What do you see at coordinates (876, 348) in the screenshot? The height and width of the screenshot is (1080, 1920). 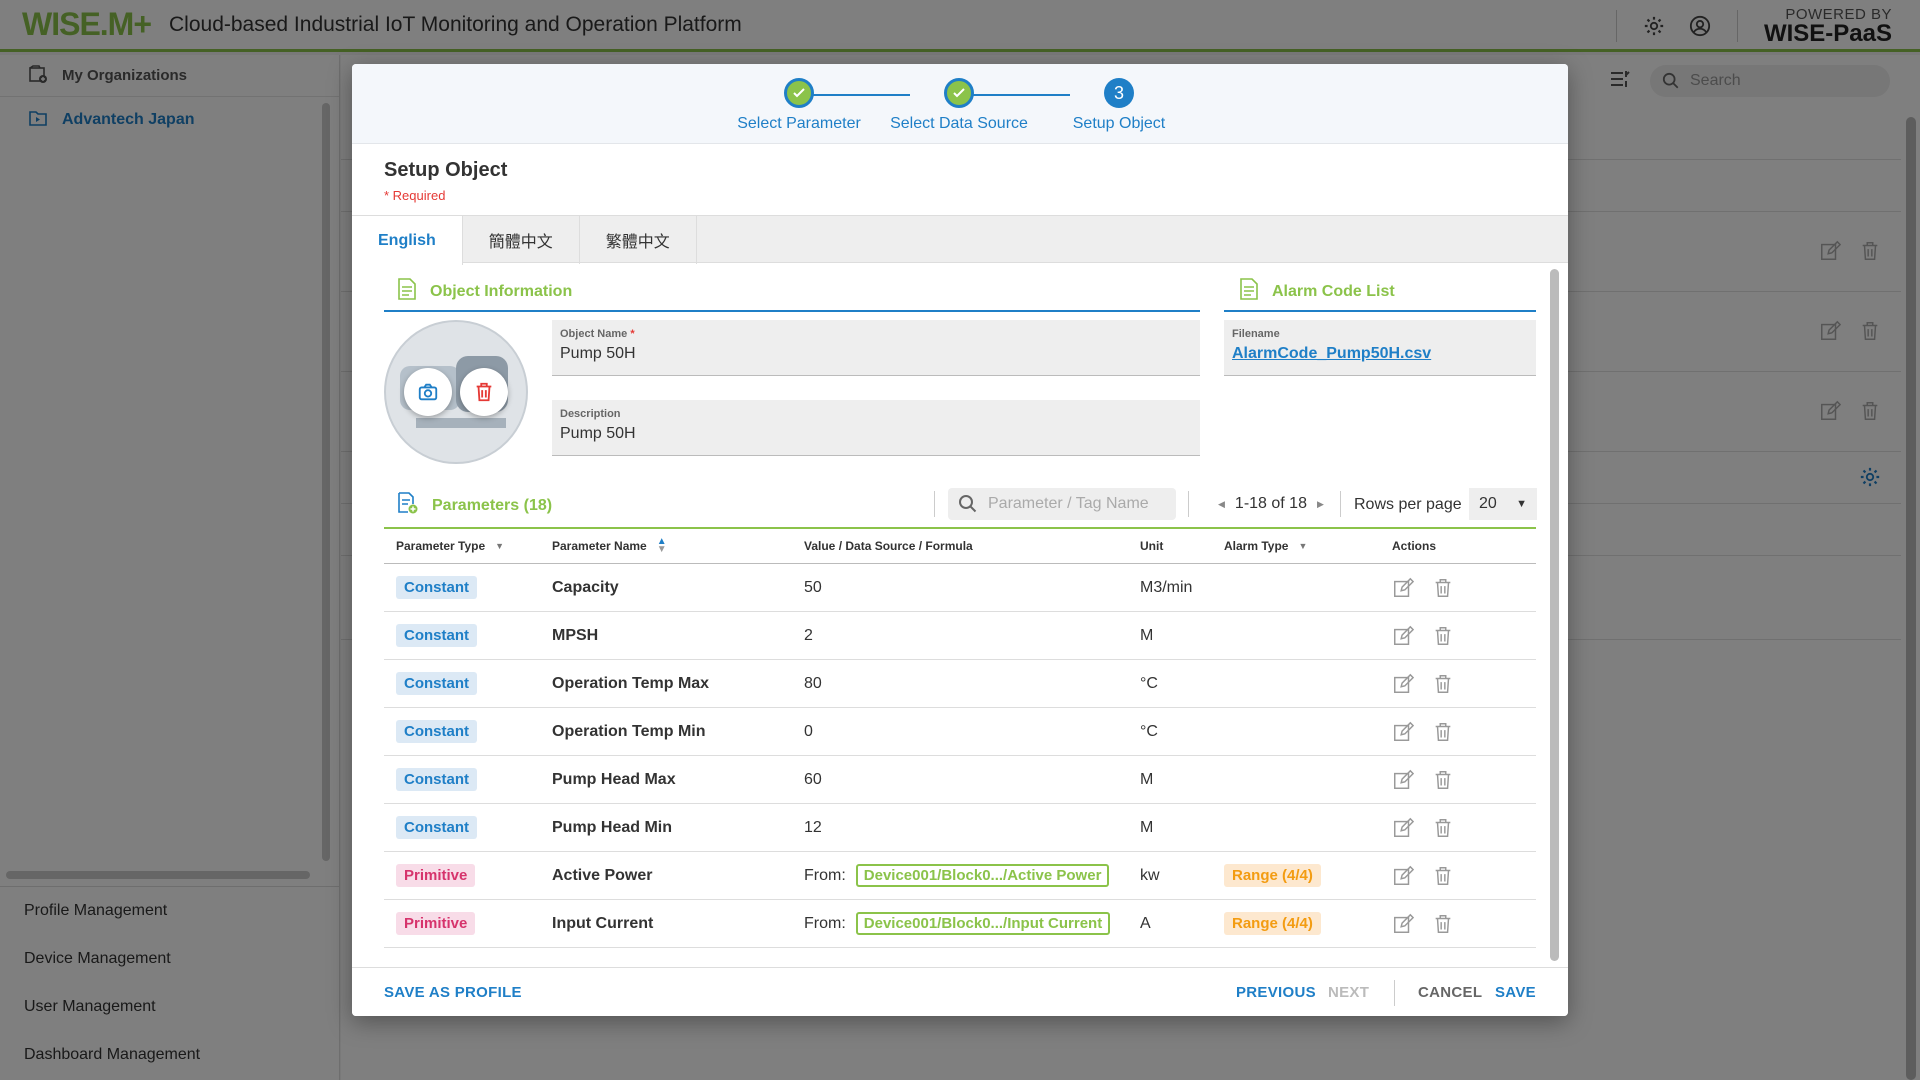 I see `object-name-field: Object Name * Pump 50H` at bounding box center [876, 348].